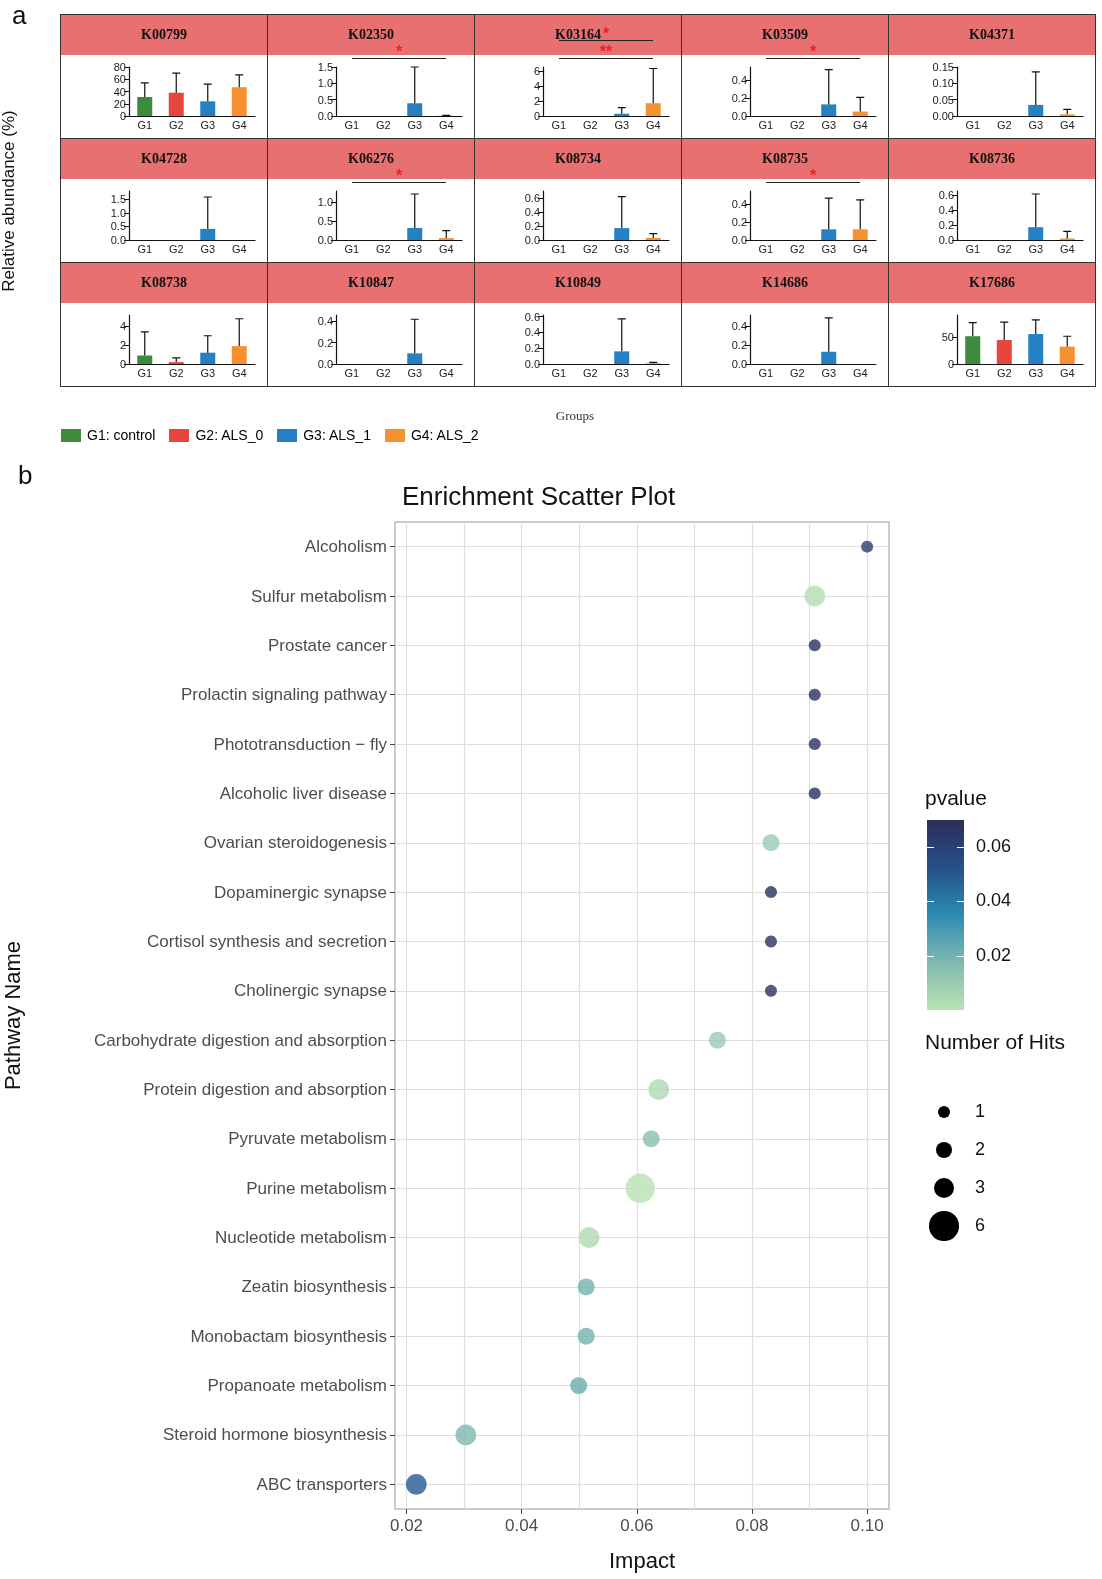  Describe the element at coordinates (980, 1187) in the screenshot. I see `legend-label: 3` at that location.